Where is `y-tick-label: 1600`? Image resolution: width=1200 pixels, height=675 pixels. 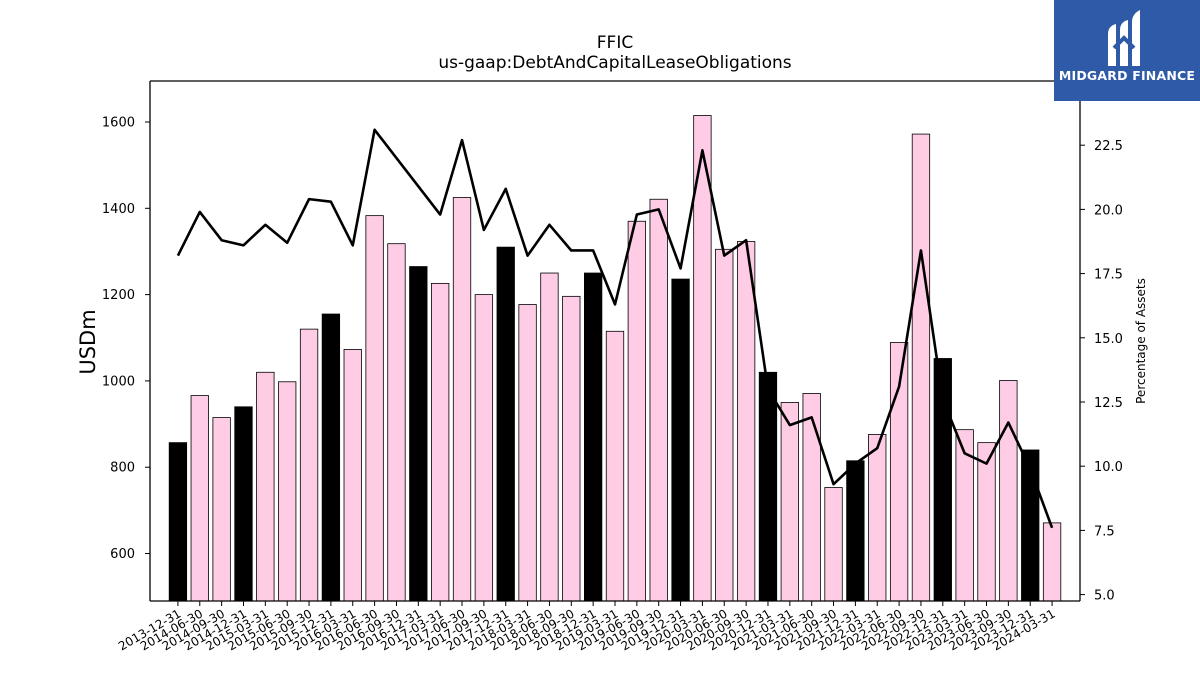 y-tick-label: 1600 is located at coordinates (118, 122).